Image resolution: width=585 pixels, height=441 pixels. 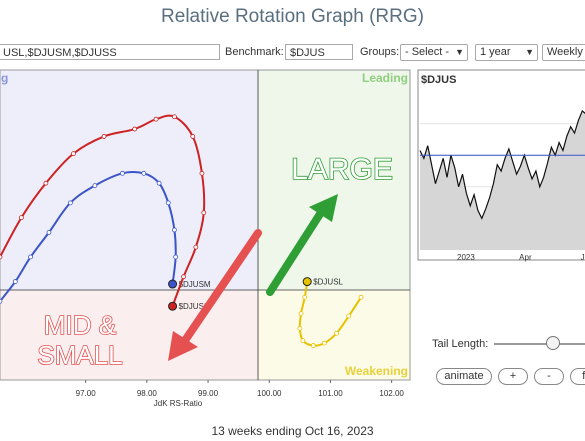 I want to click on step-back-button: -, so click(x=549, y=376).